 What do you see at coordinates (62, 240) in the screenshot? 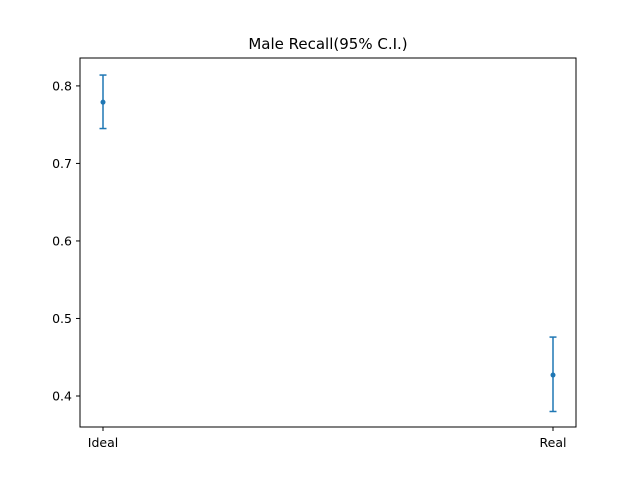
I see `y-tick-label: 0.6` at bounding box center [62, 240].